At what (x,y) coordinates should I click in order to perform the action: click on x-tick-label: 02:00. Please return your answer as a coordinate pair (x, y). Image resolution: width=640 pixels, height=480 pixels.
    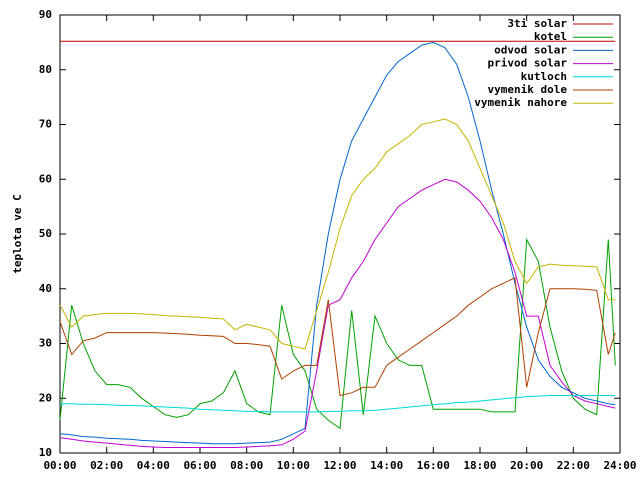
    Looking at the image, I should click on (106, 465).